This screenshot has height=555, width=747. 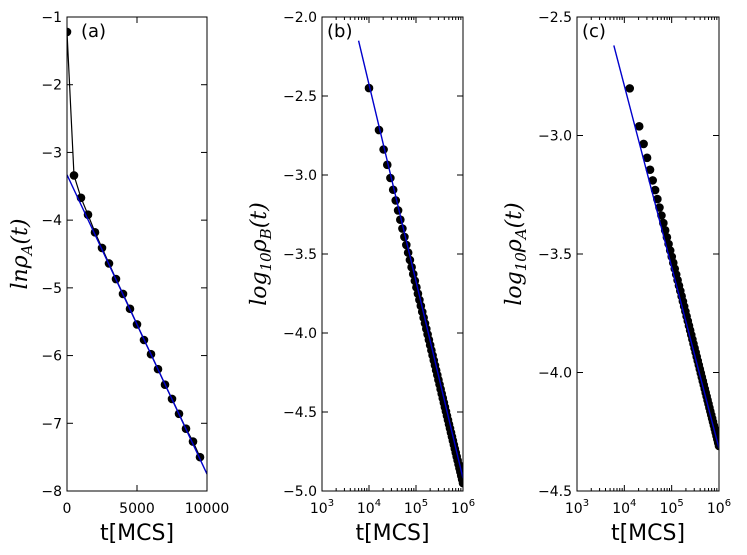 I want to click on y-tick-label: −2.0, so click(x=300, y=18).